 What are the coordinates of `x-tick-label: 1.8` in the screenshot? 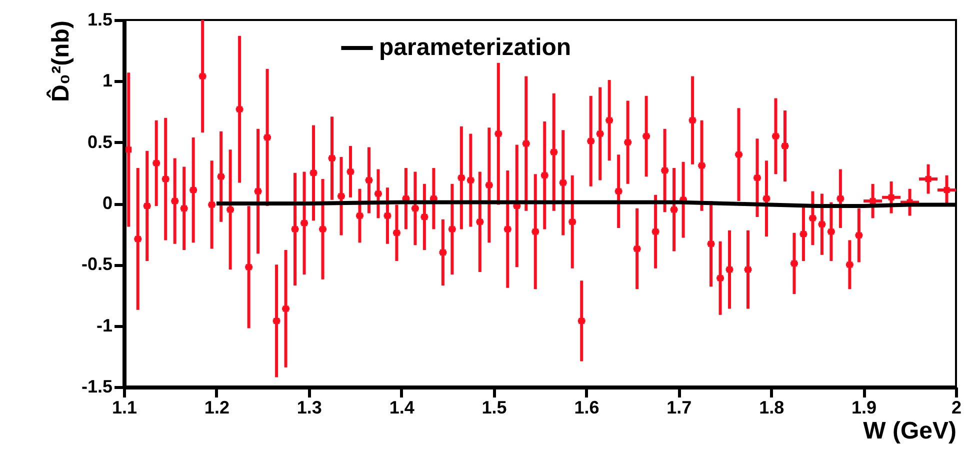 It's located at (771, 408).